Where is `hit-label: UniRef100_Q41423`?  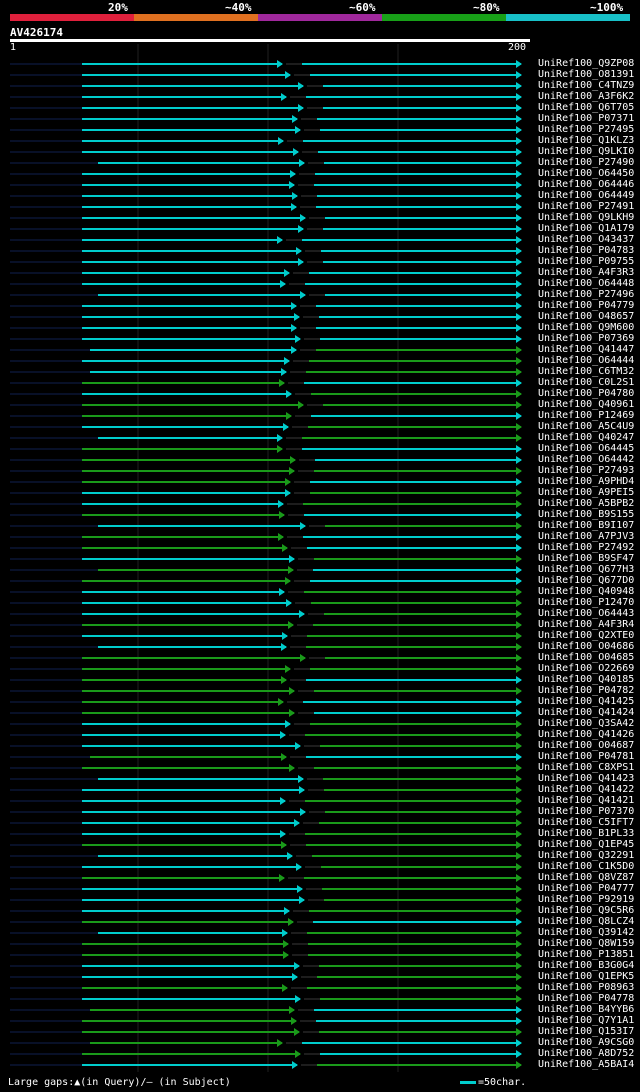
hit-label: UniRef100_Q41423 is located at coordinates (586, 778).